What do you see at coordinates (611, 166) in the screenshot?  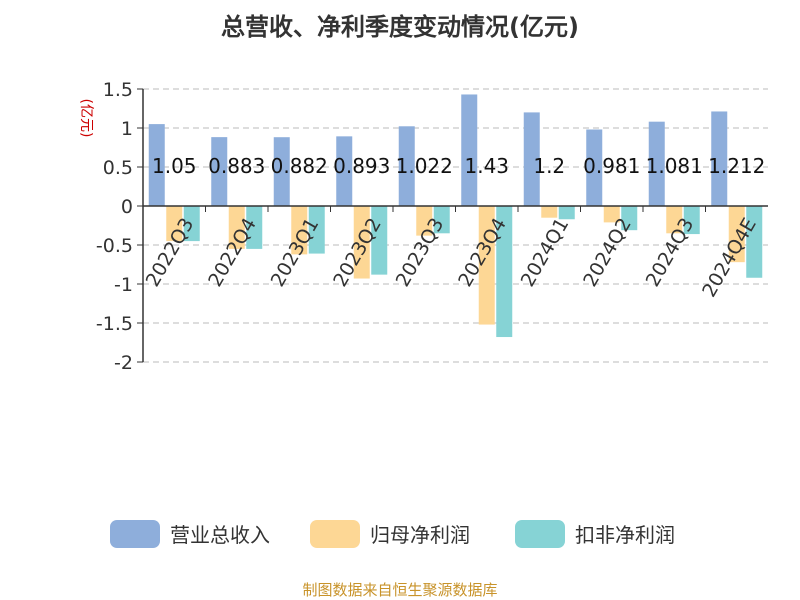 I see `data-label-2024Q2: 0.981` at bounding box center [611, 166].